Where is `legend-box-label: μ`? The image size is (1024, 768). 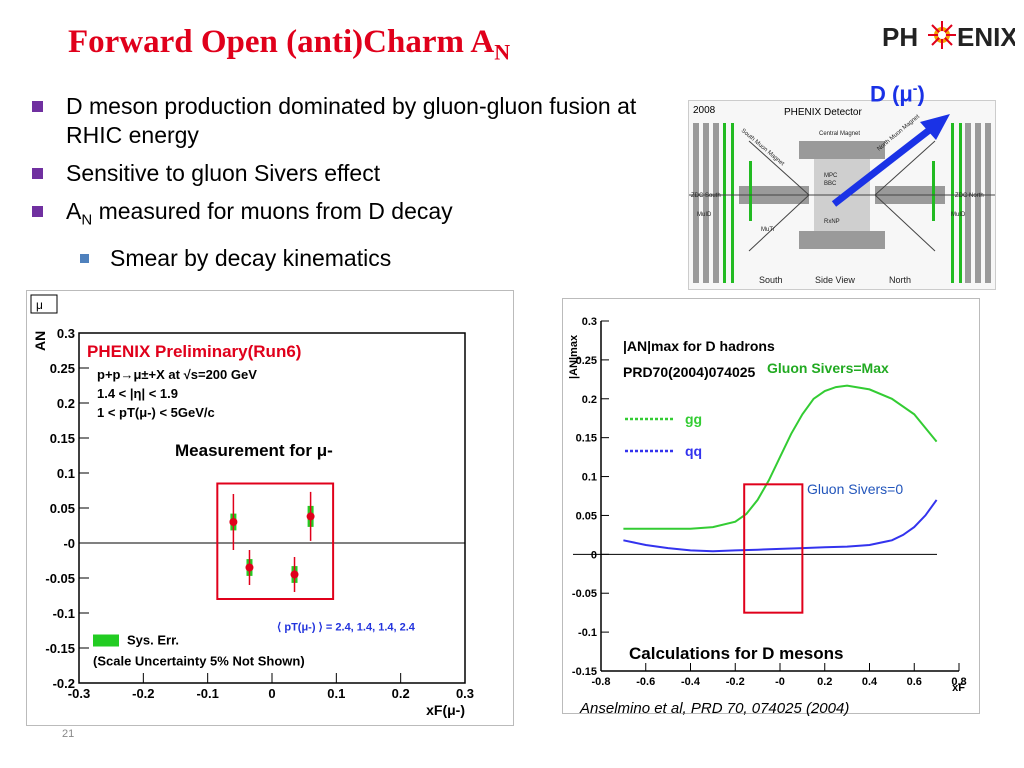 legend-box-label: μ is located at coordinates (39, 305).